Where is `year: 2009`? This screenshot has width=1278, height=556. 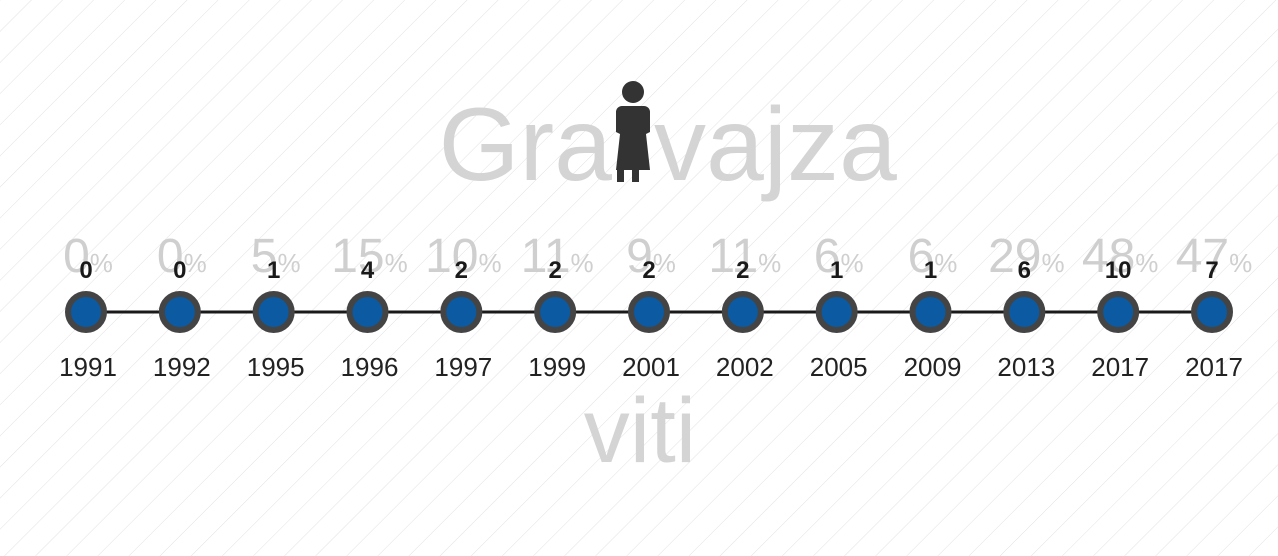 year: 2009 is located at coordinates (933, 367).